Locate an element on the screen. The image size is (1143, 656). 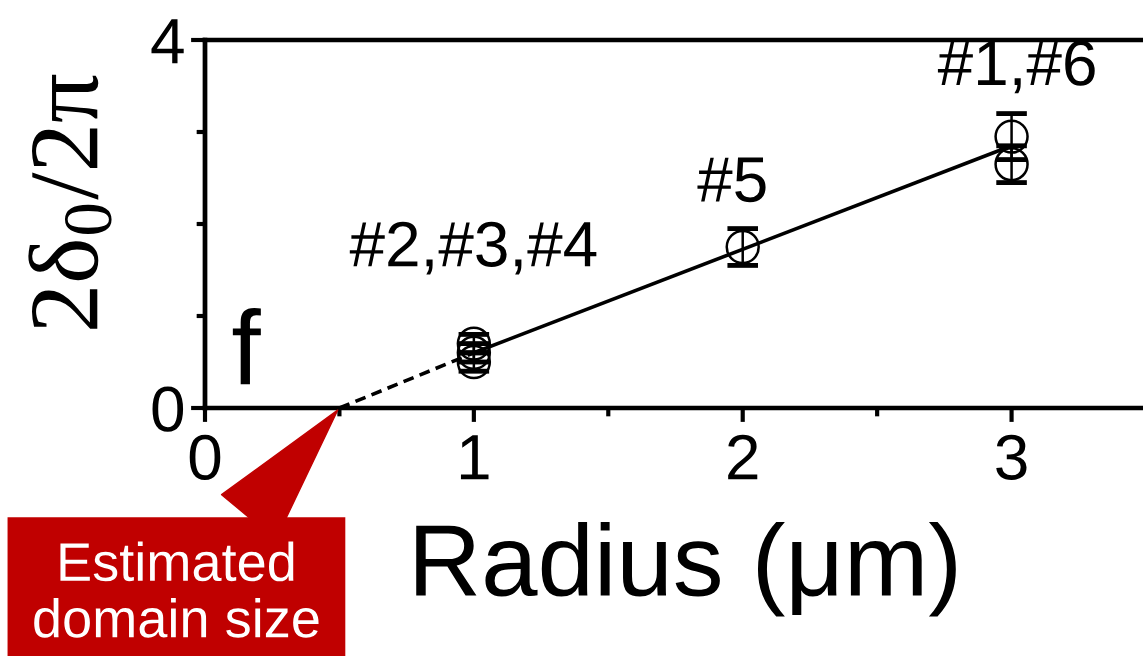
x-tick-label: 3 is located at coordinates (1011, 457).